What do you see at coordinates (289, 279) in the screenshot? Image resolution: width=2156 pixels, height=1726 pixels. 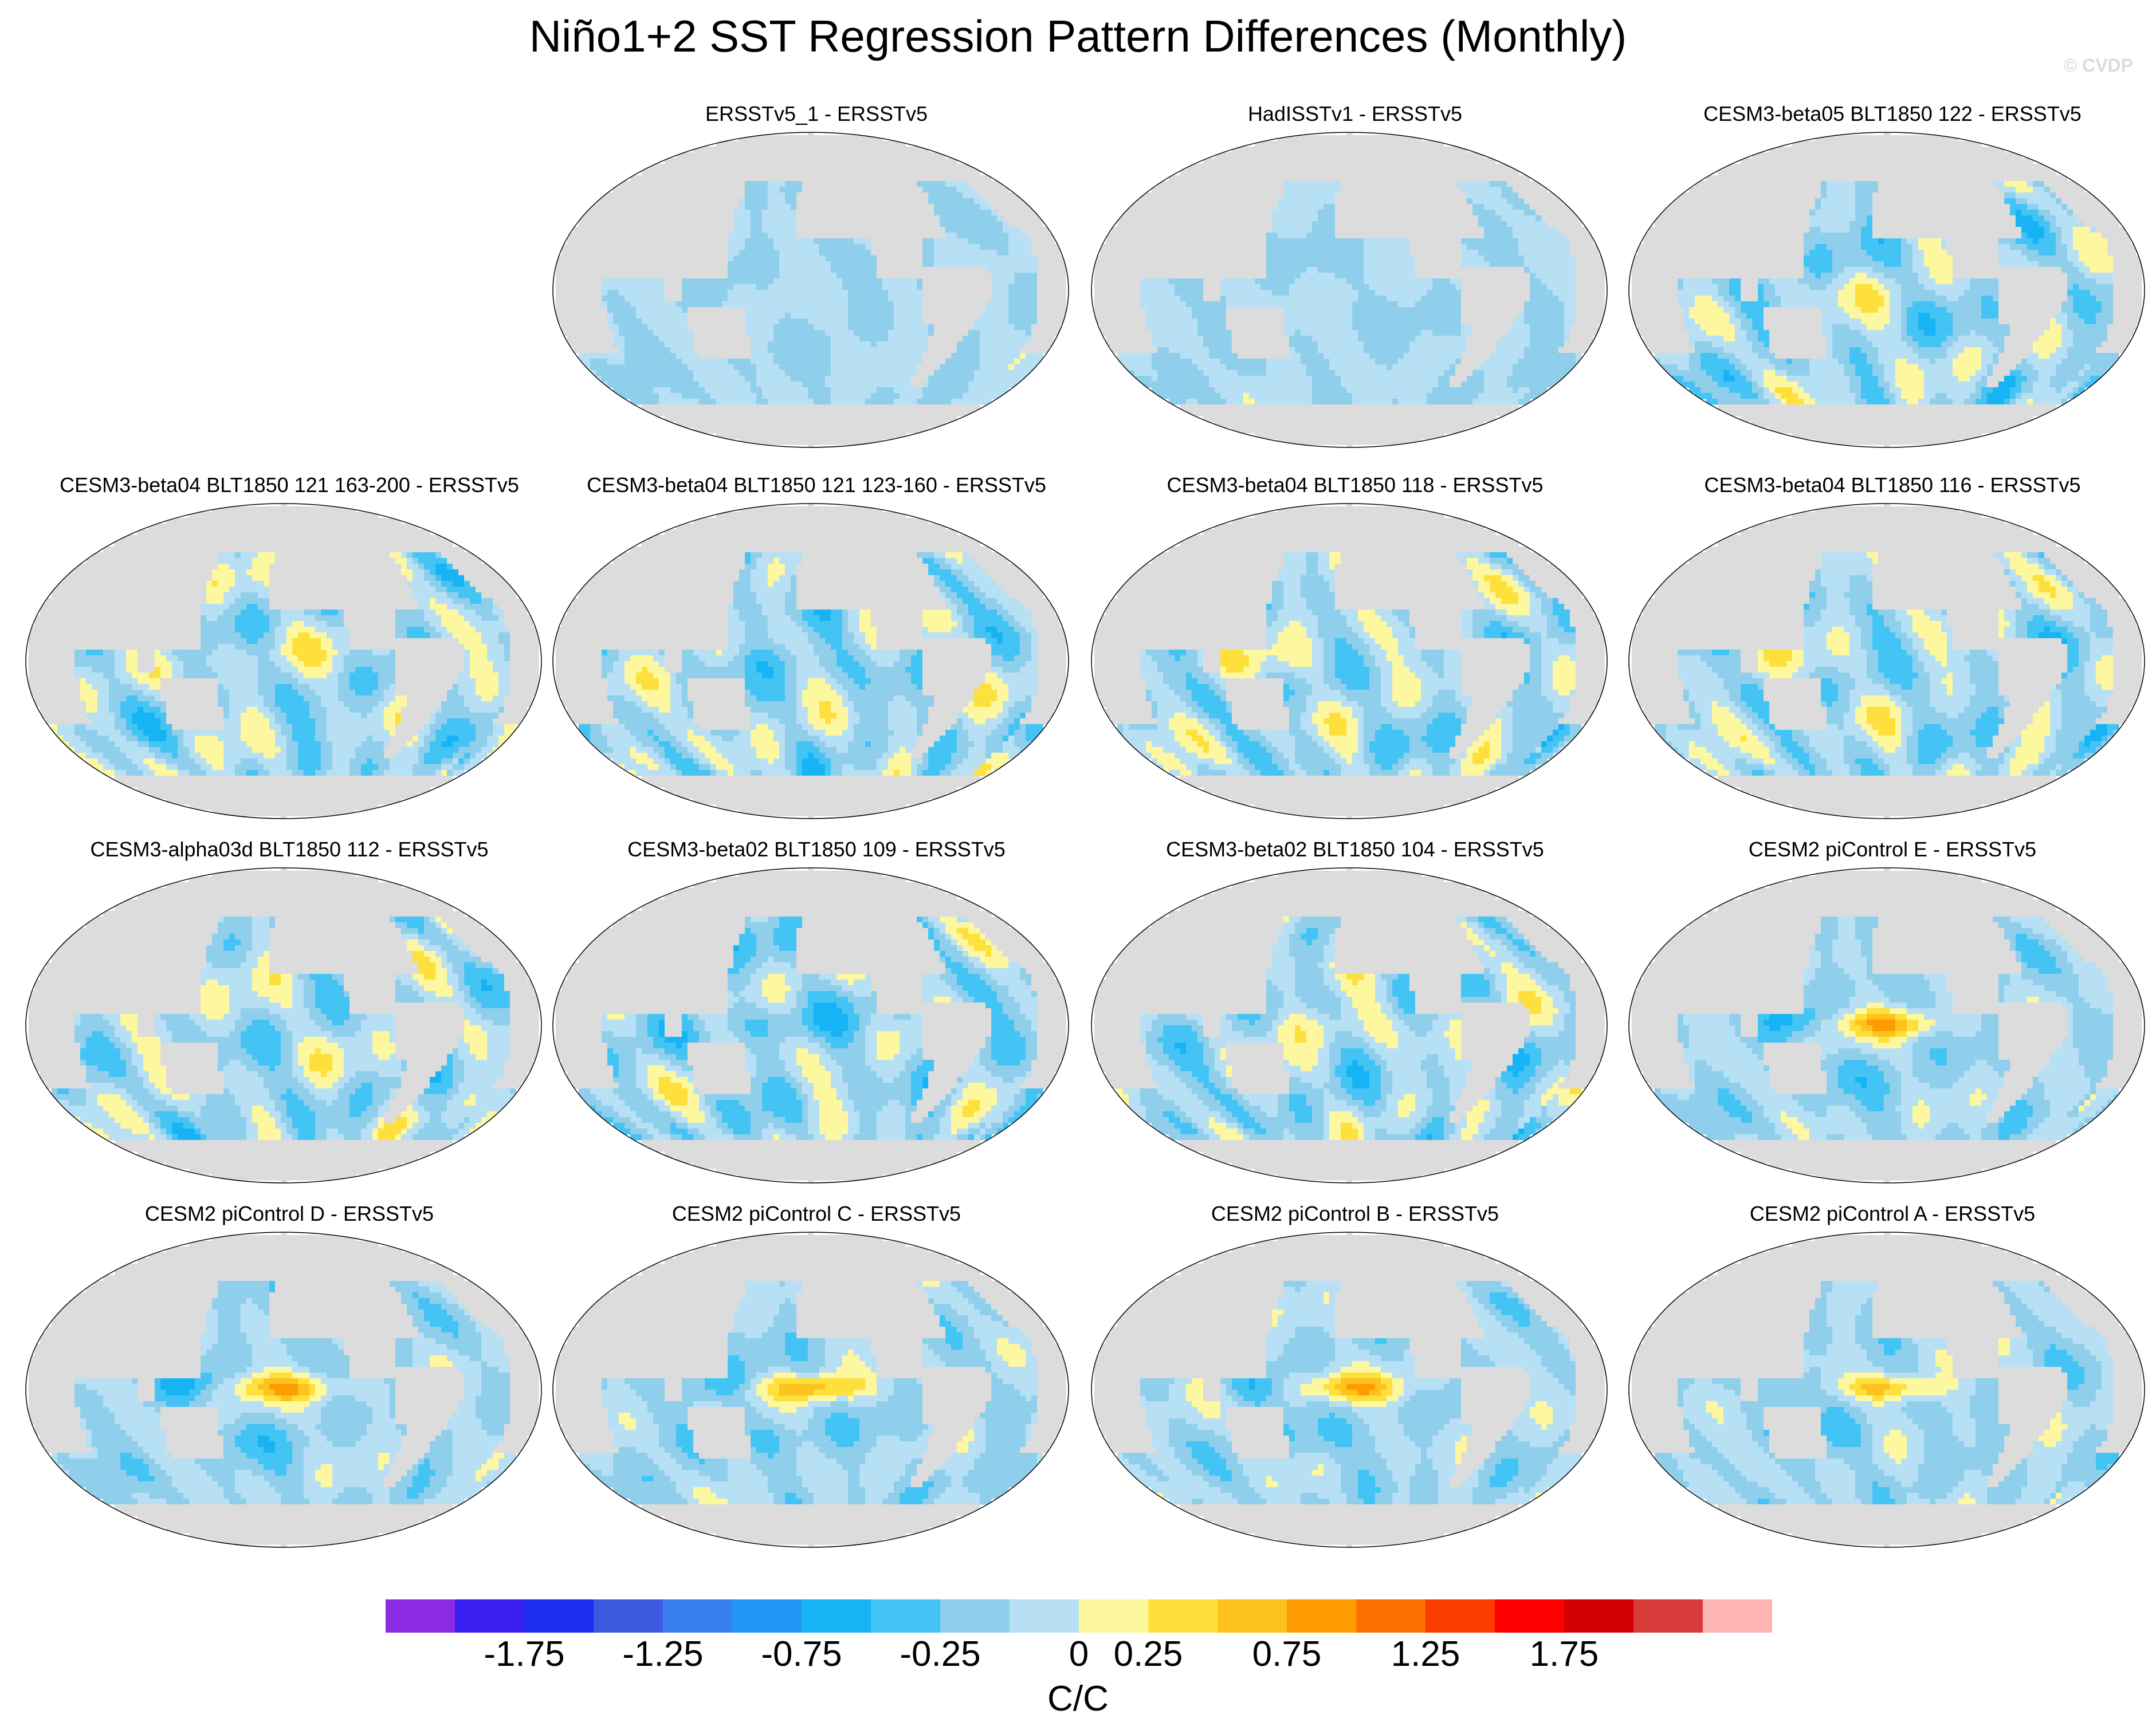 I see `empty-panel` at bounding box center [289, 279].